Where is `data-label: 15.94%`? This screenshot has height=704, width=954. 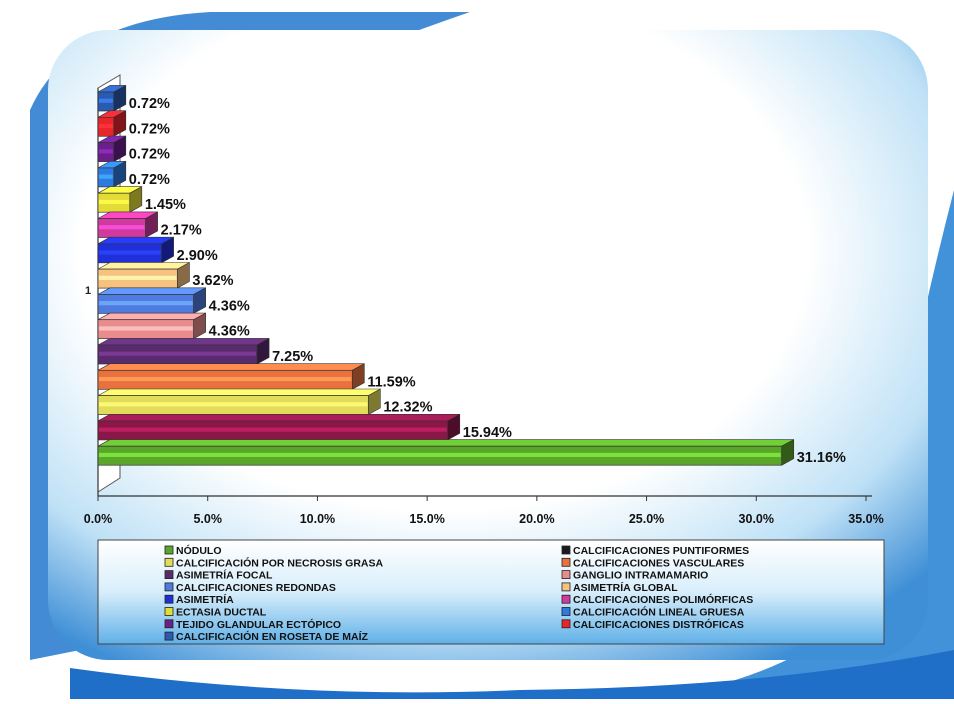
data-label: 15.94% is located at coordinates (487, 433).